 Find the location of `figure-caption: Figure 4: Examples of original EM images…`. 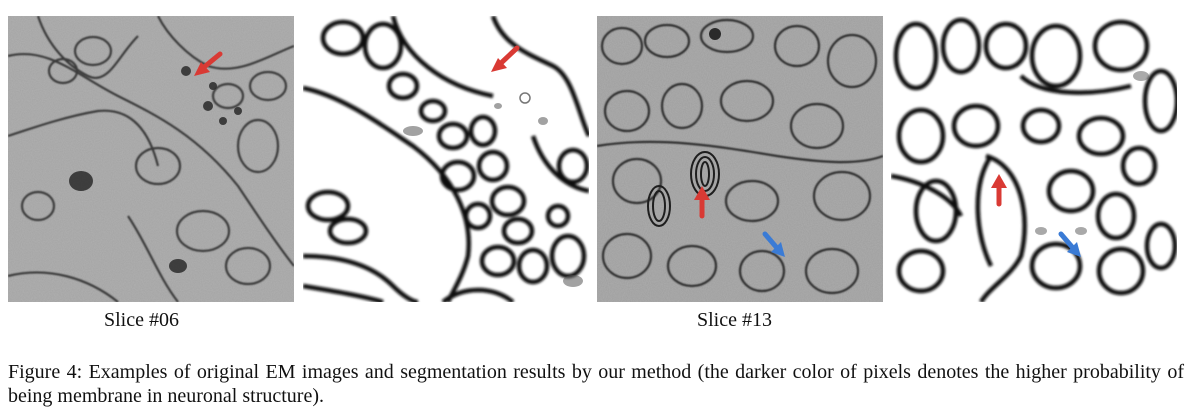

figure-caption: Figure 4: Examples of original EM images… is located at coordinates (596, 384).